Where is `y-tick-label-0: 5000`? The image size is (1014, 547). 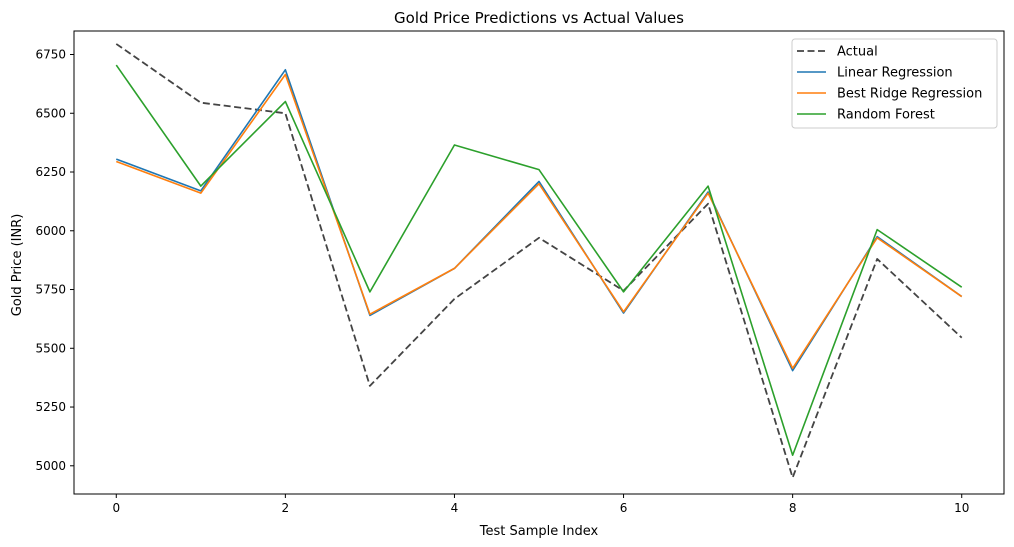
y-tick-label-0: 5000 is located at coordinates (50, 466).